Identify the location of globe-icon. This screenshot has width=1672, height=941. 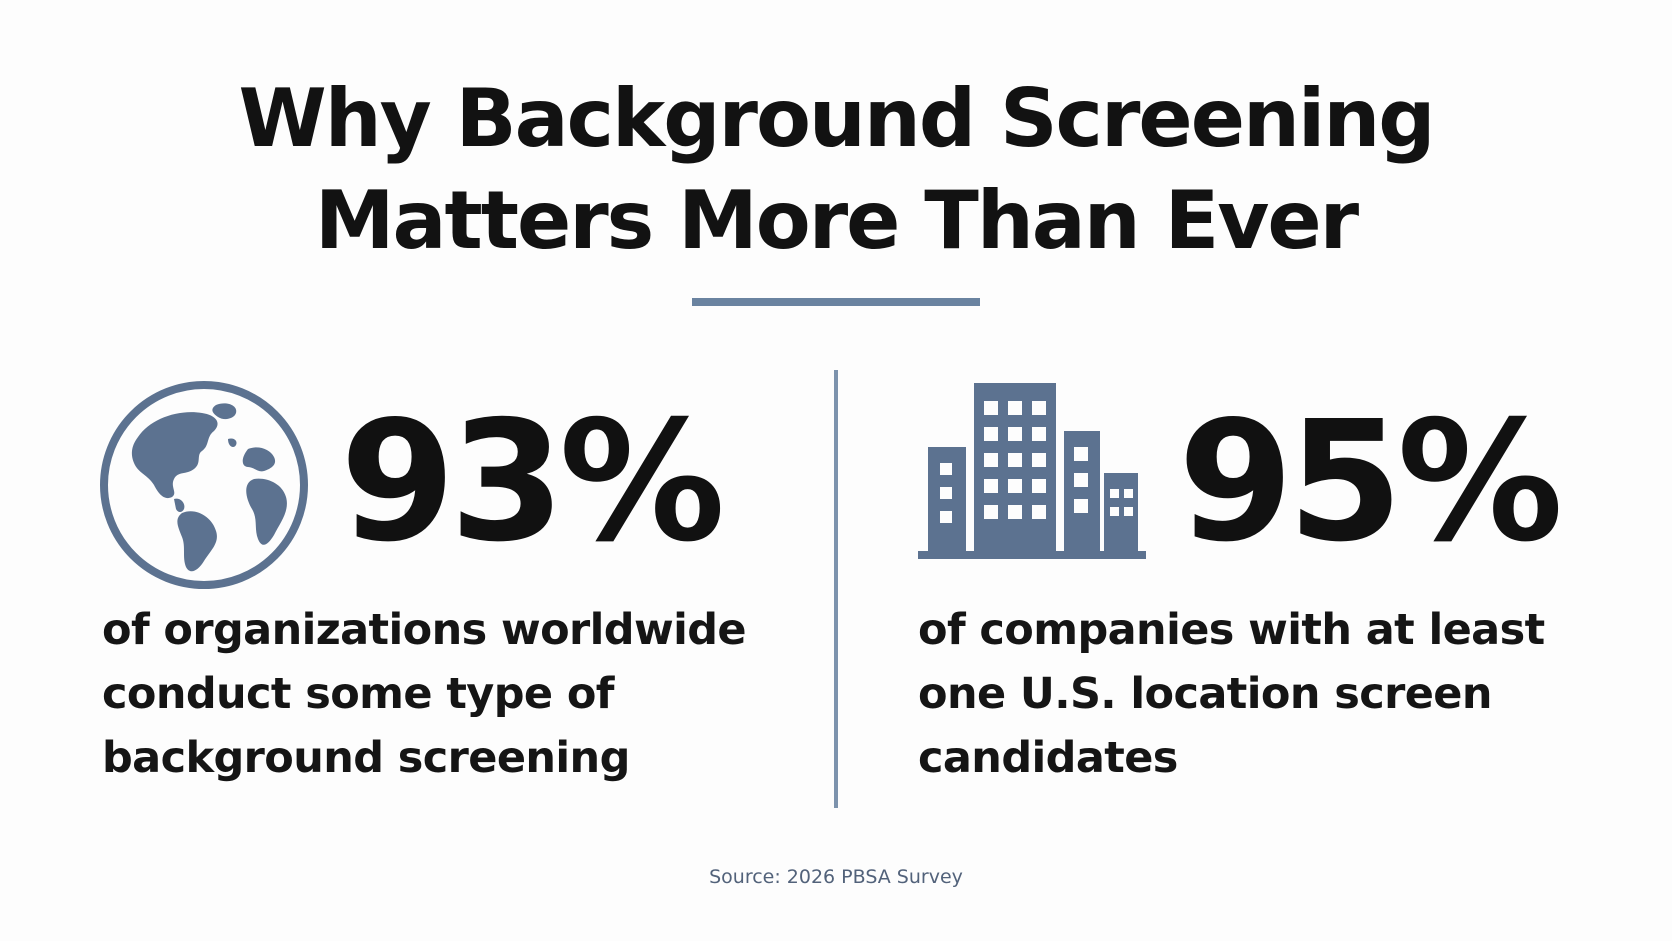
(204, 485).